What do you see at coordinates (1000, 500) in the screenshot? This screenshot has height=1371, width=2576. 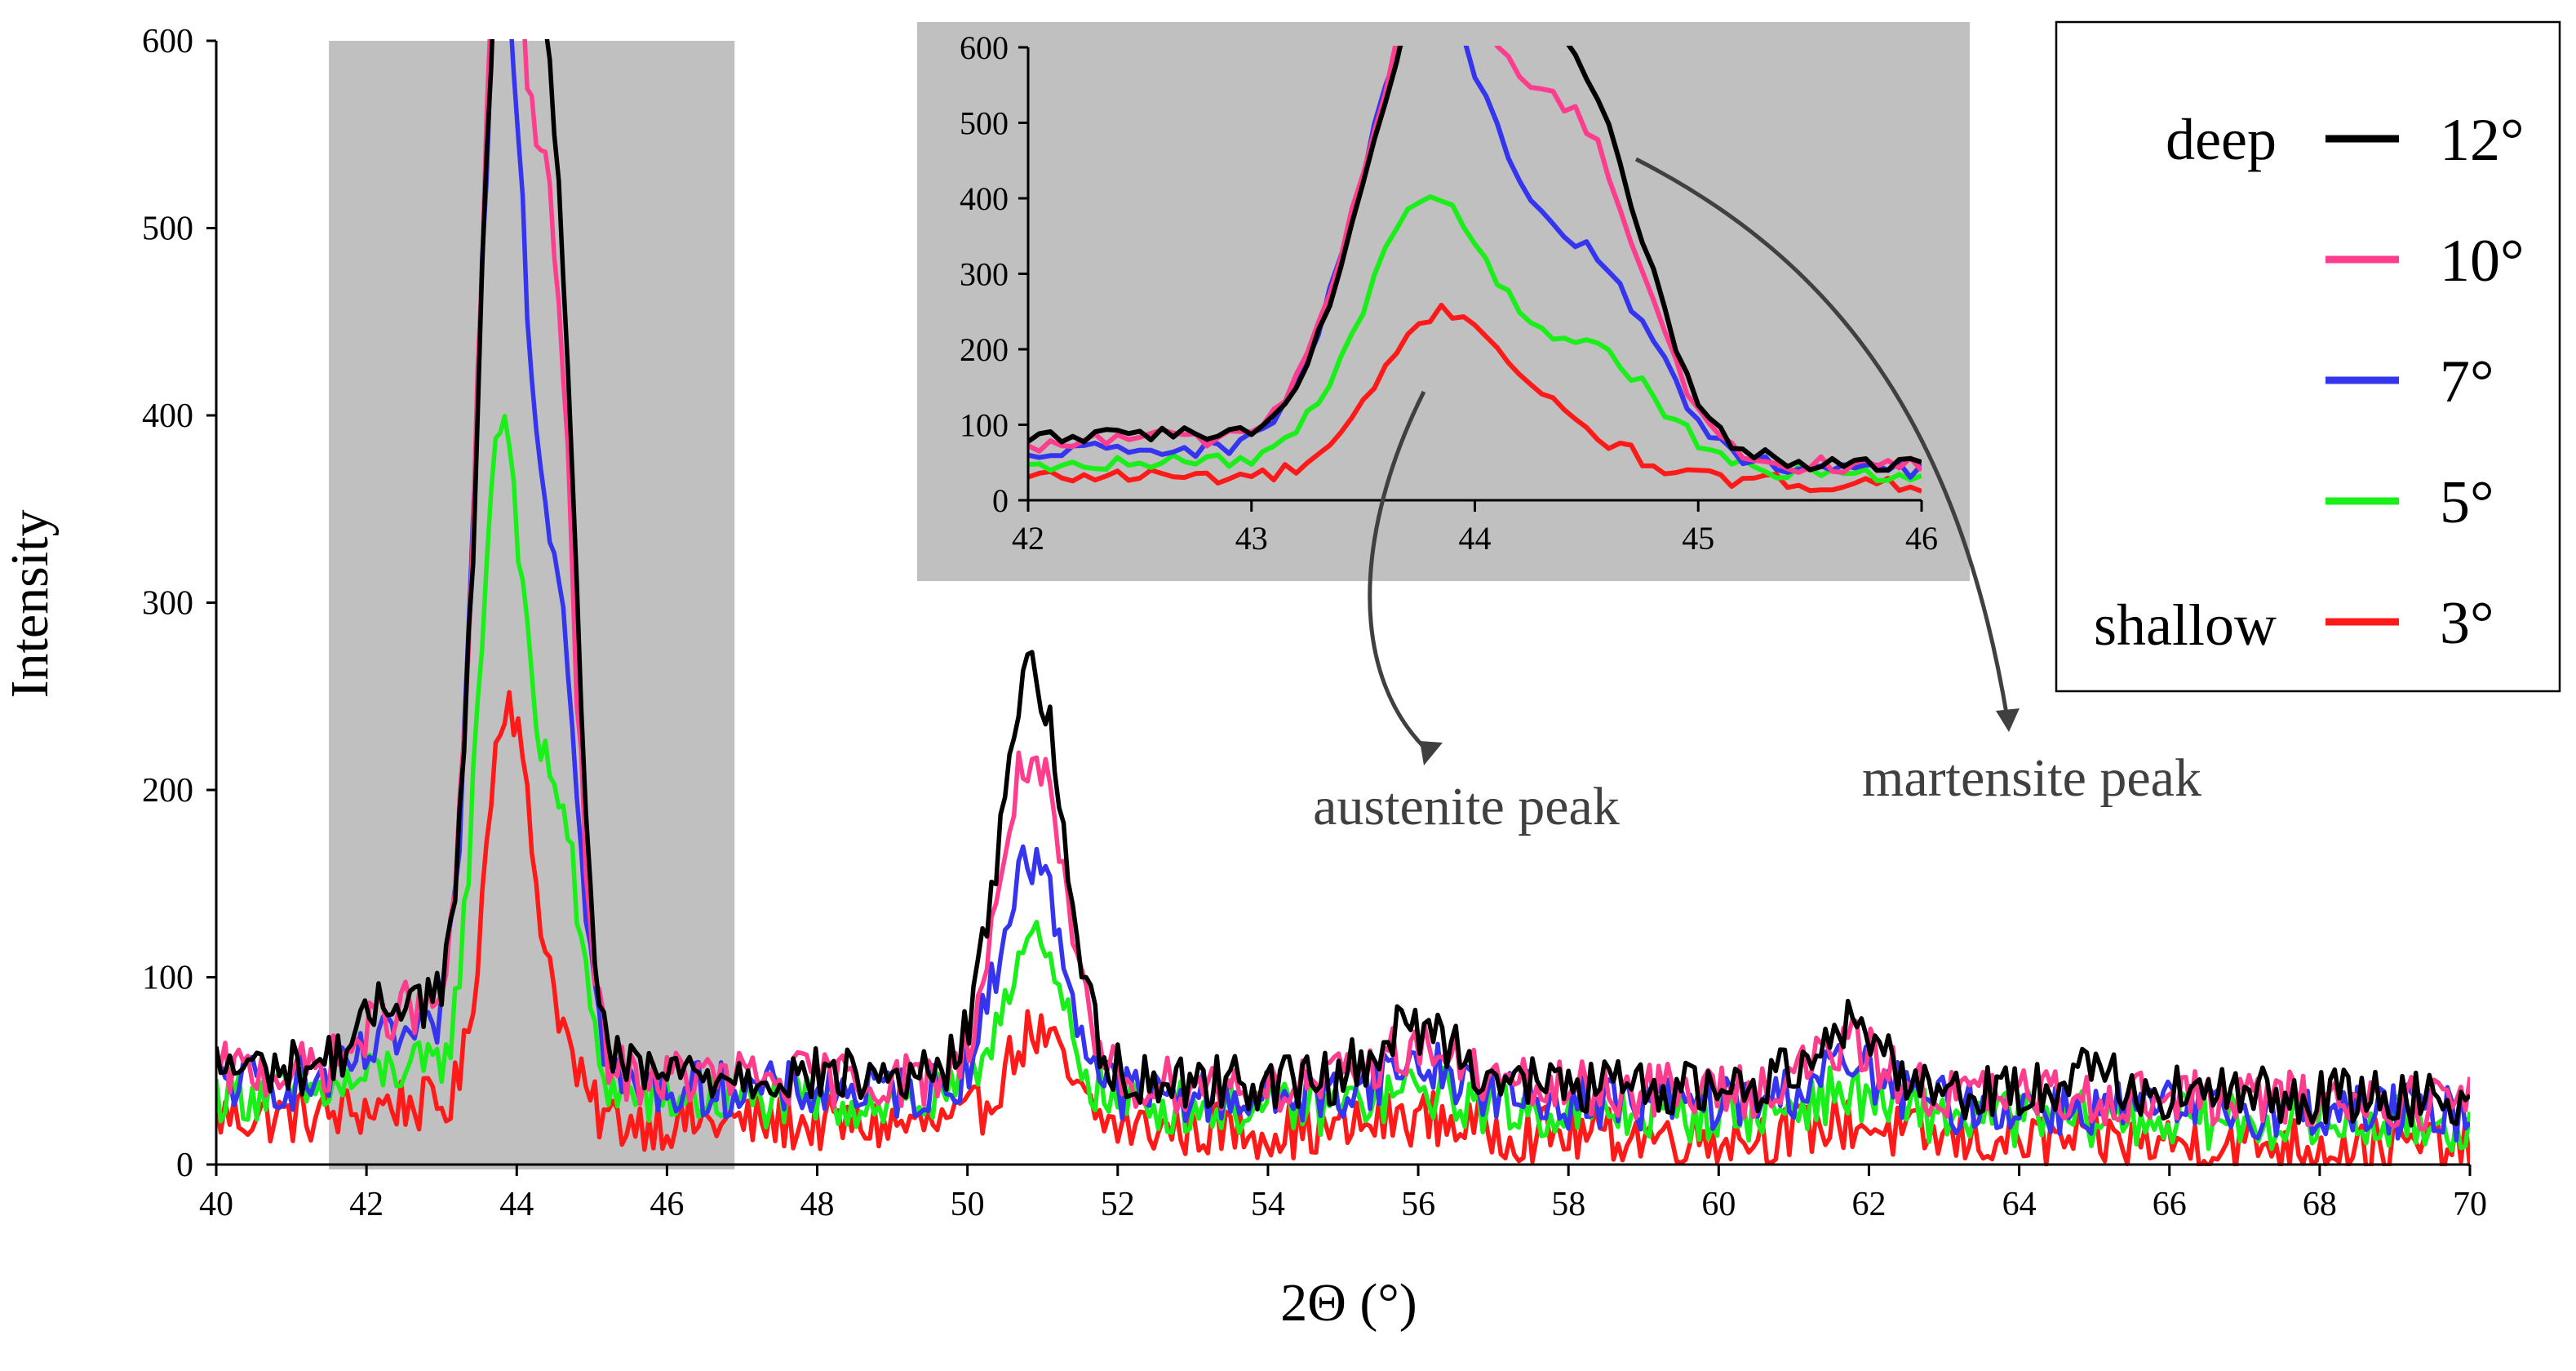 I see `inset-y-tick-label: 0` at bounding box center [1000, 500].